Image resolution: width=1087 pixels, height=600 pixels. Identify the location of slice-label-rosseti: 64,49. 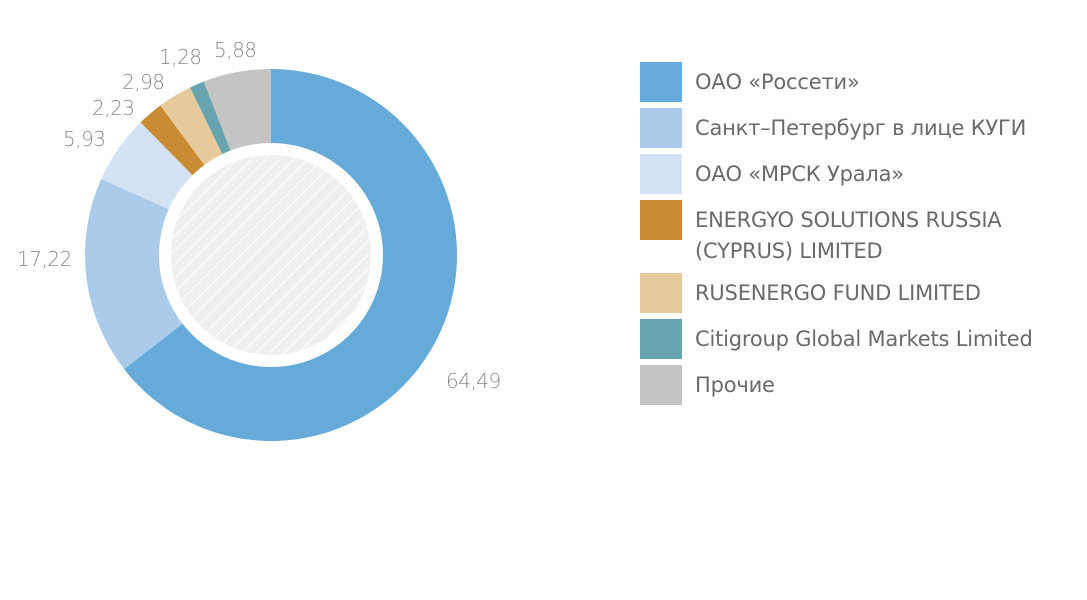
(473, 381).